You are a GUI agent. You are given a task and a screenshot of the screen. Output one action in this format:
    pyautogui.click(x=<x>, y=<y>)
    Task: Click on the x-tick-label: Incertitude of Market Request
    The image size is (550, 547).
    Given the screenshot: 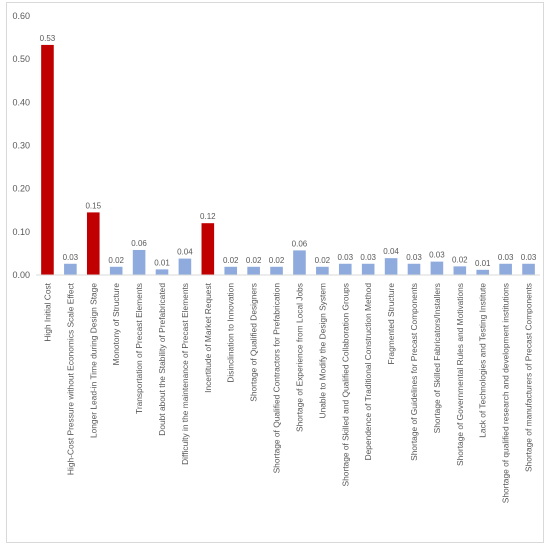 What is the action you would take?
    pyautogui.click(x=208, y=337)
    